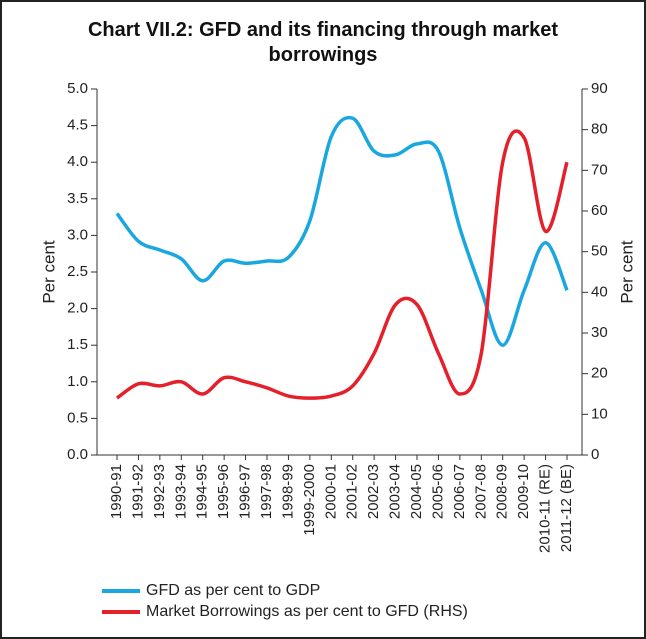 This screenshot has width=646, height=639. Describe the element at coordinates (523, 491) in the screenshot. I see `x-tick-label: 2009-10` at that location.